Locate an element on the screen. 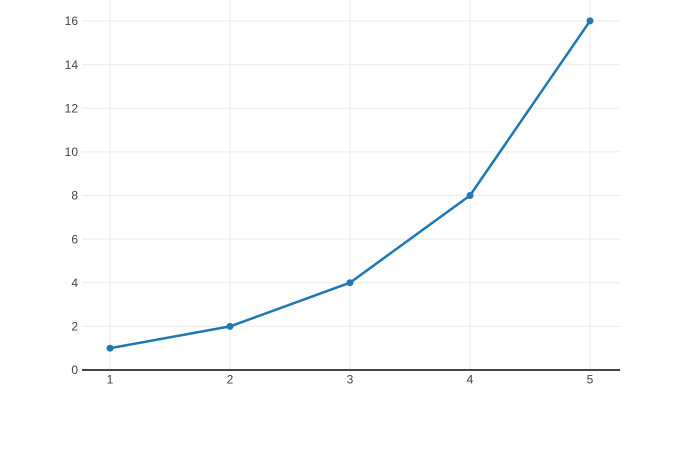 The width and height of the screenshot is (700, 450). y-tick-label: 0 is located at coordinates (74, 370).